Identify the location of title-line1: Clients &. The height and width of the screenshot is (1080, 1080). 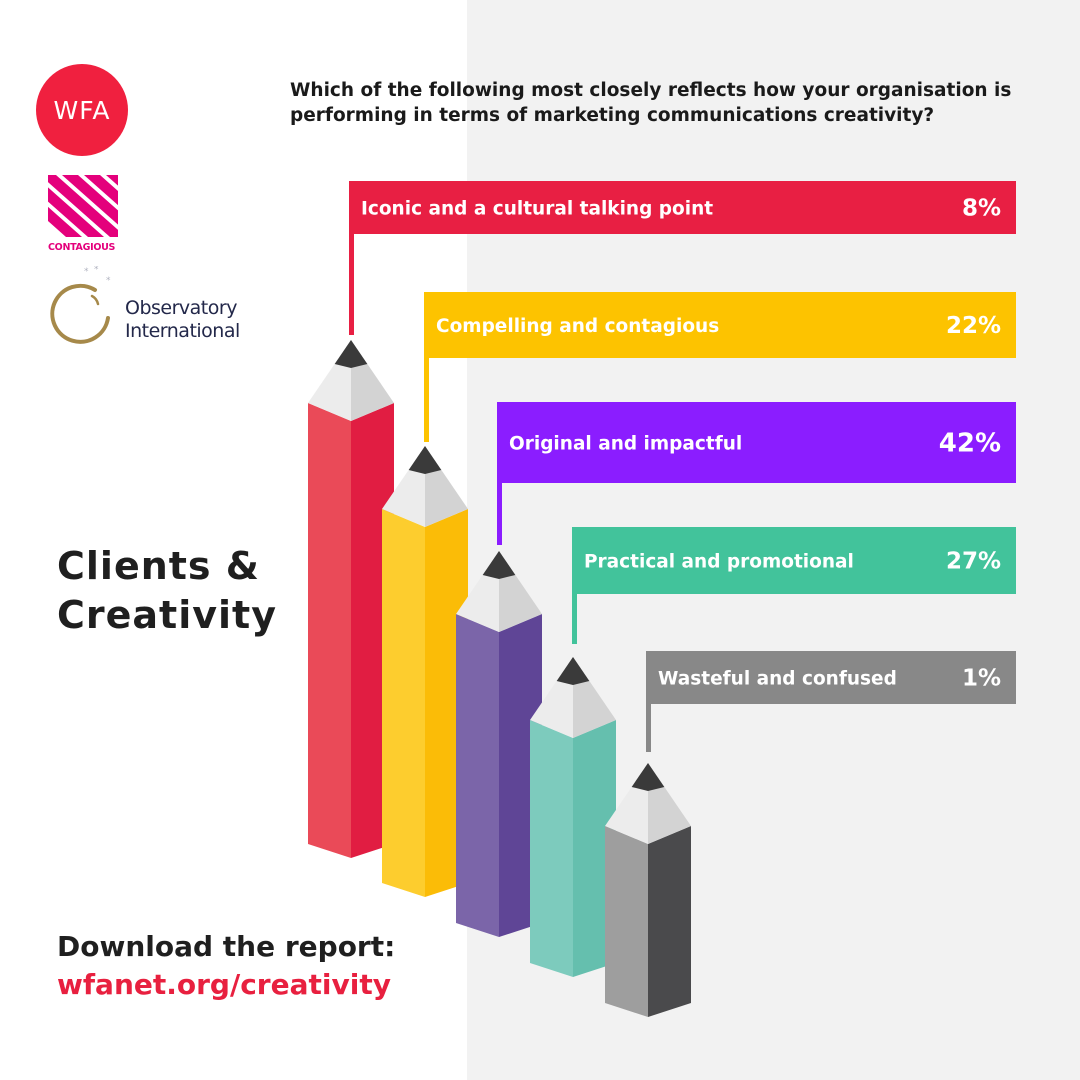
(158, 566).